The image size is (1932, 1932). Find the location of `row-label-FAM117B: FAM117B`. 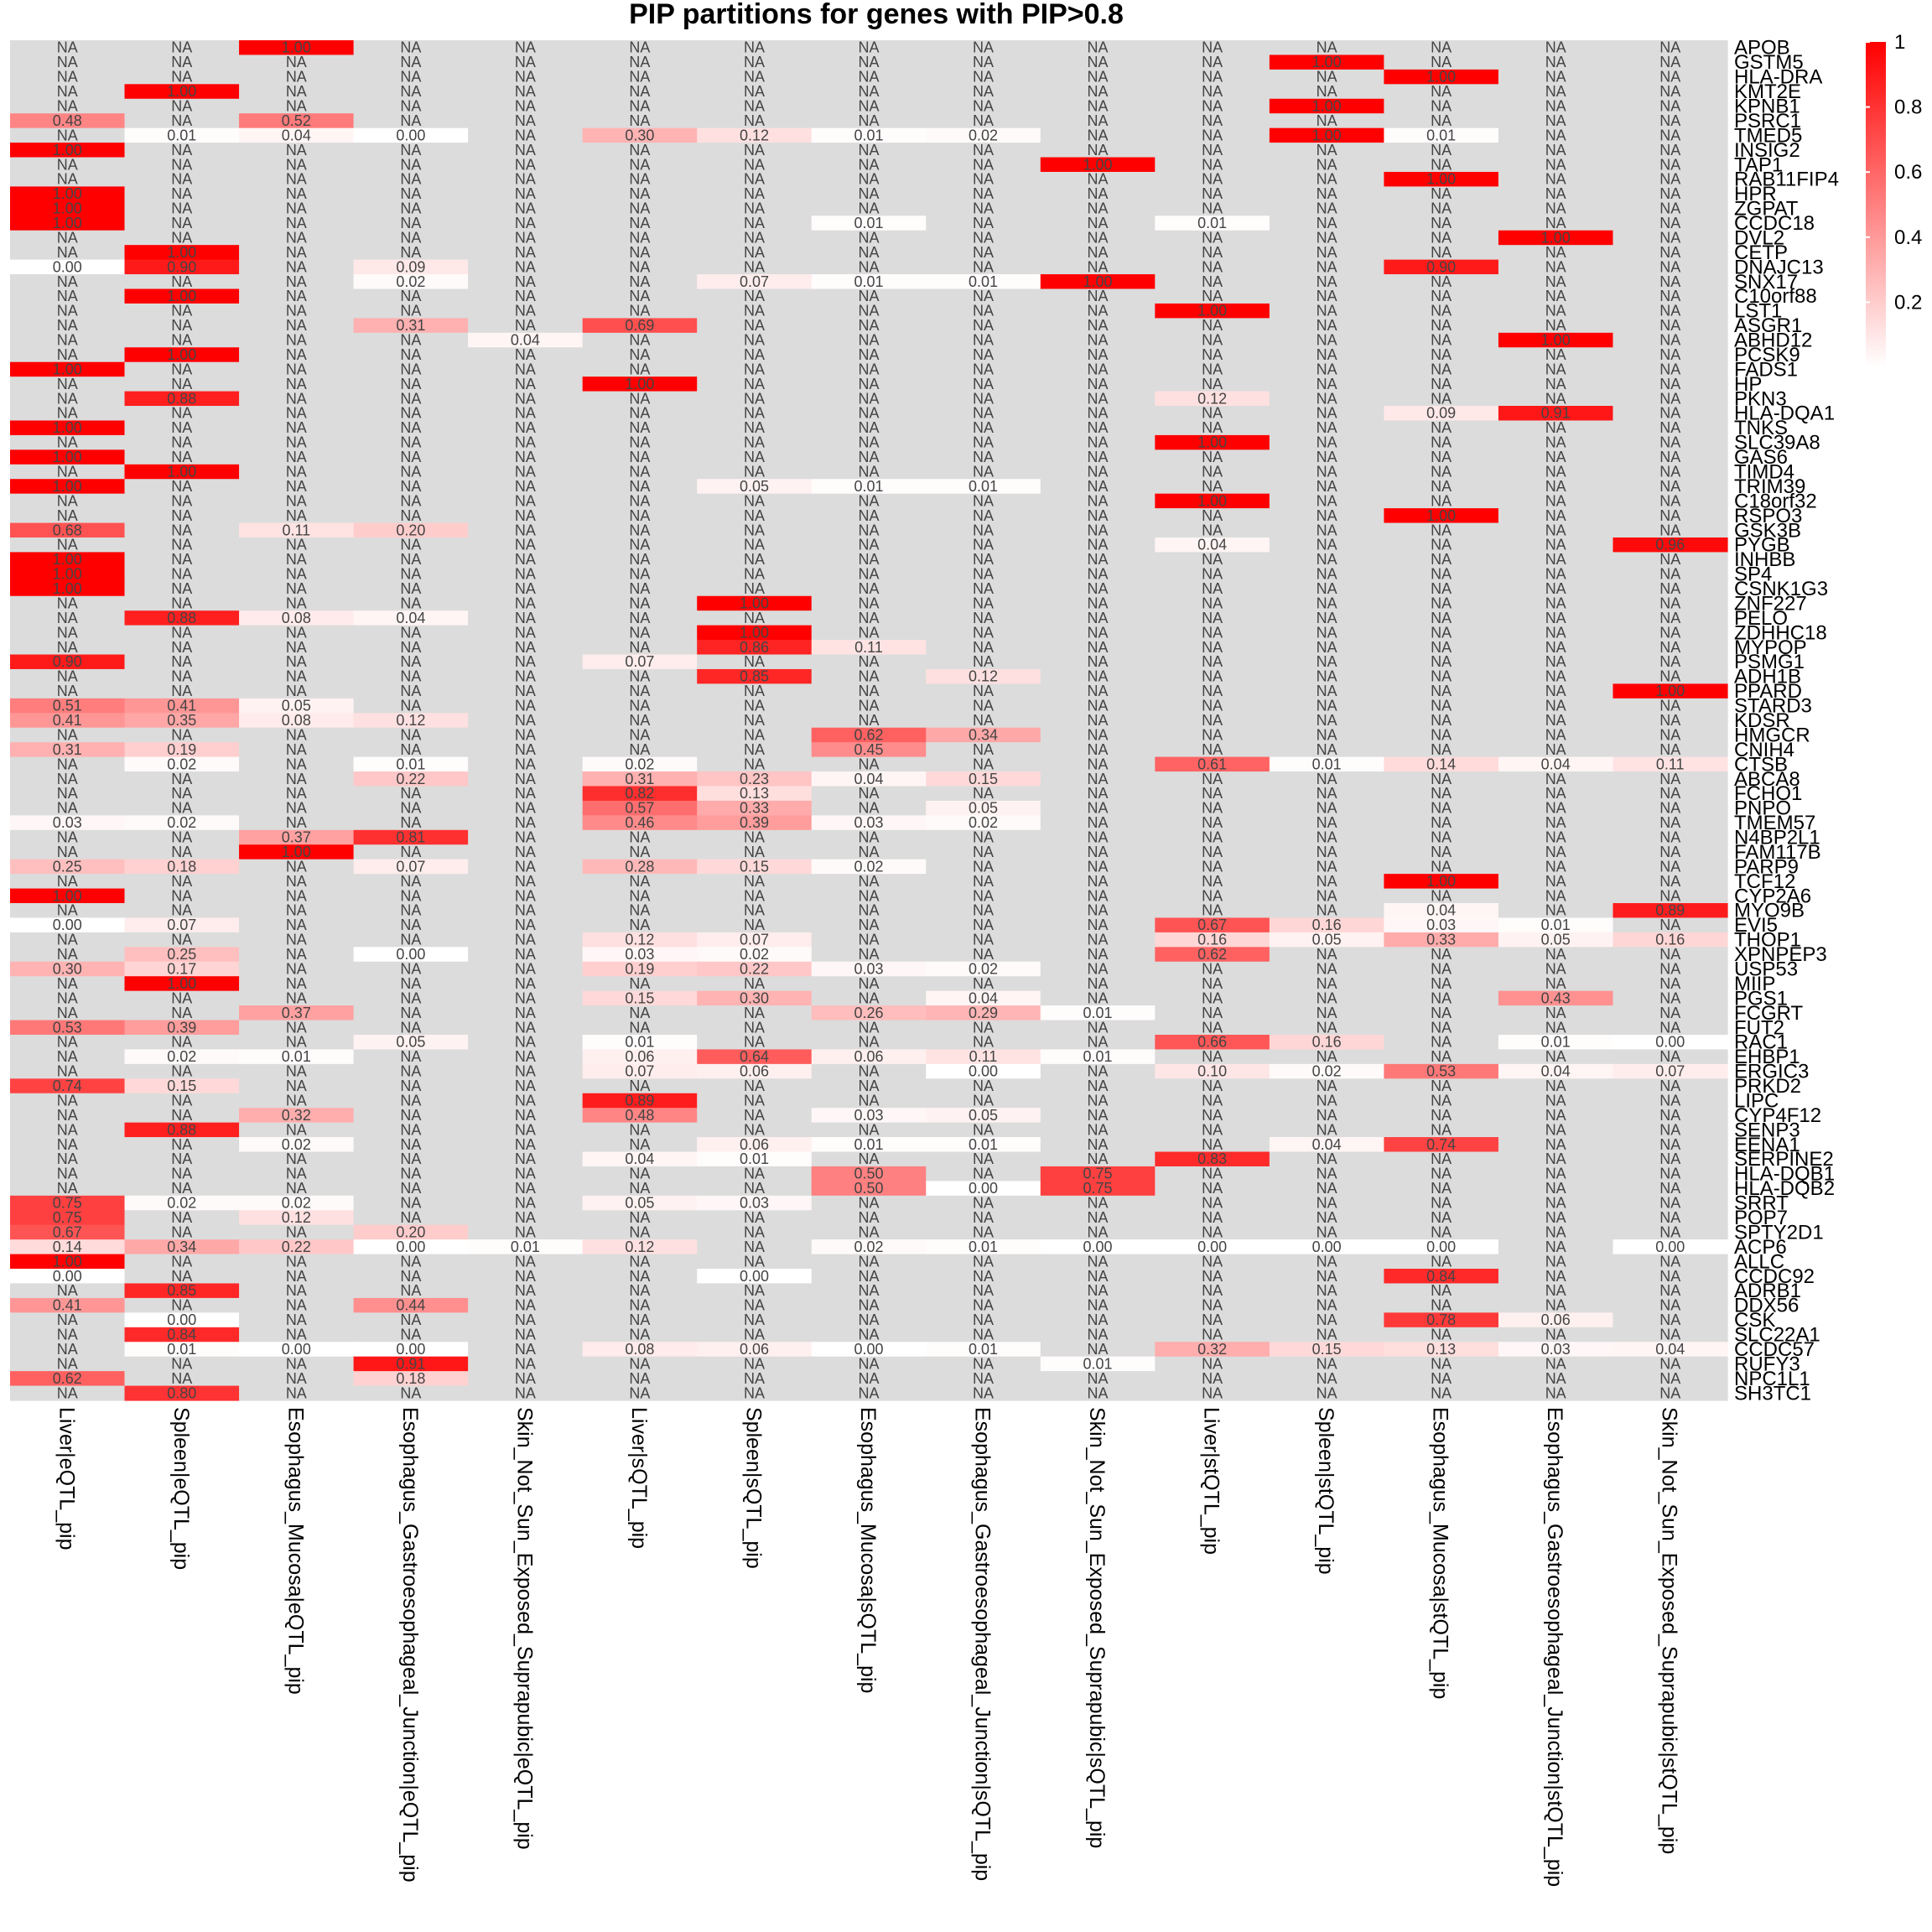

row-label-FAM117B: FAM117B is located at coordinates (1778, 852).